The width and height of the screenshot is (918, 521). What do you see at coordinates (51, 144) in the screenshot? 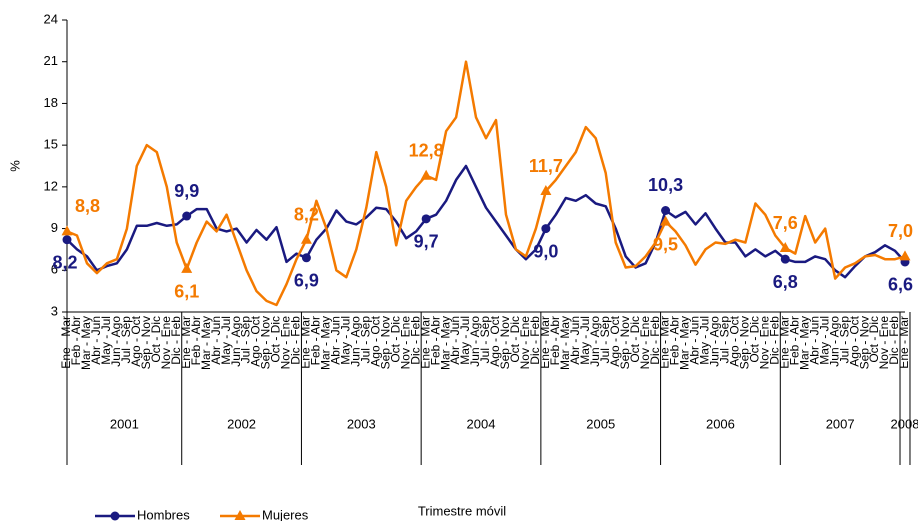
I see `y-tick-label: 15` at bounding box center [51, 144].